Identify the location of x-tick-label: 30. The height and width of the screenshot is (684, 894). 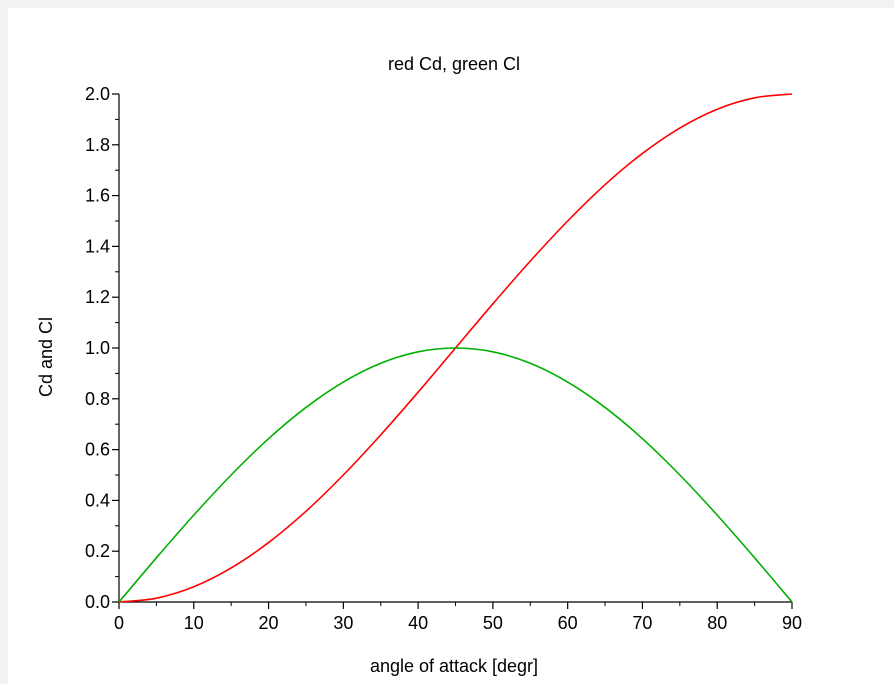
(343, 623).